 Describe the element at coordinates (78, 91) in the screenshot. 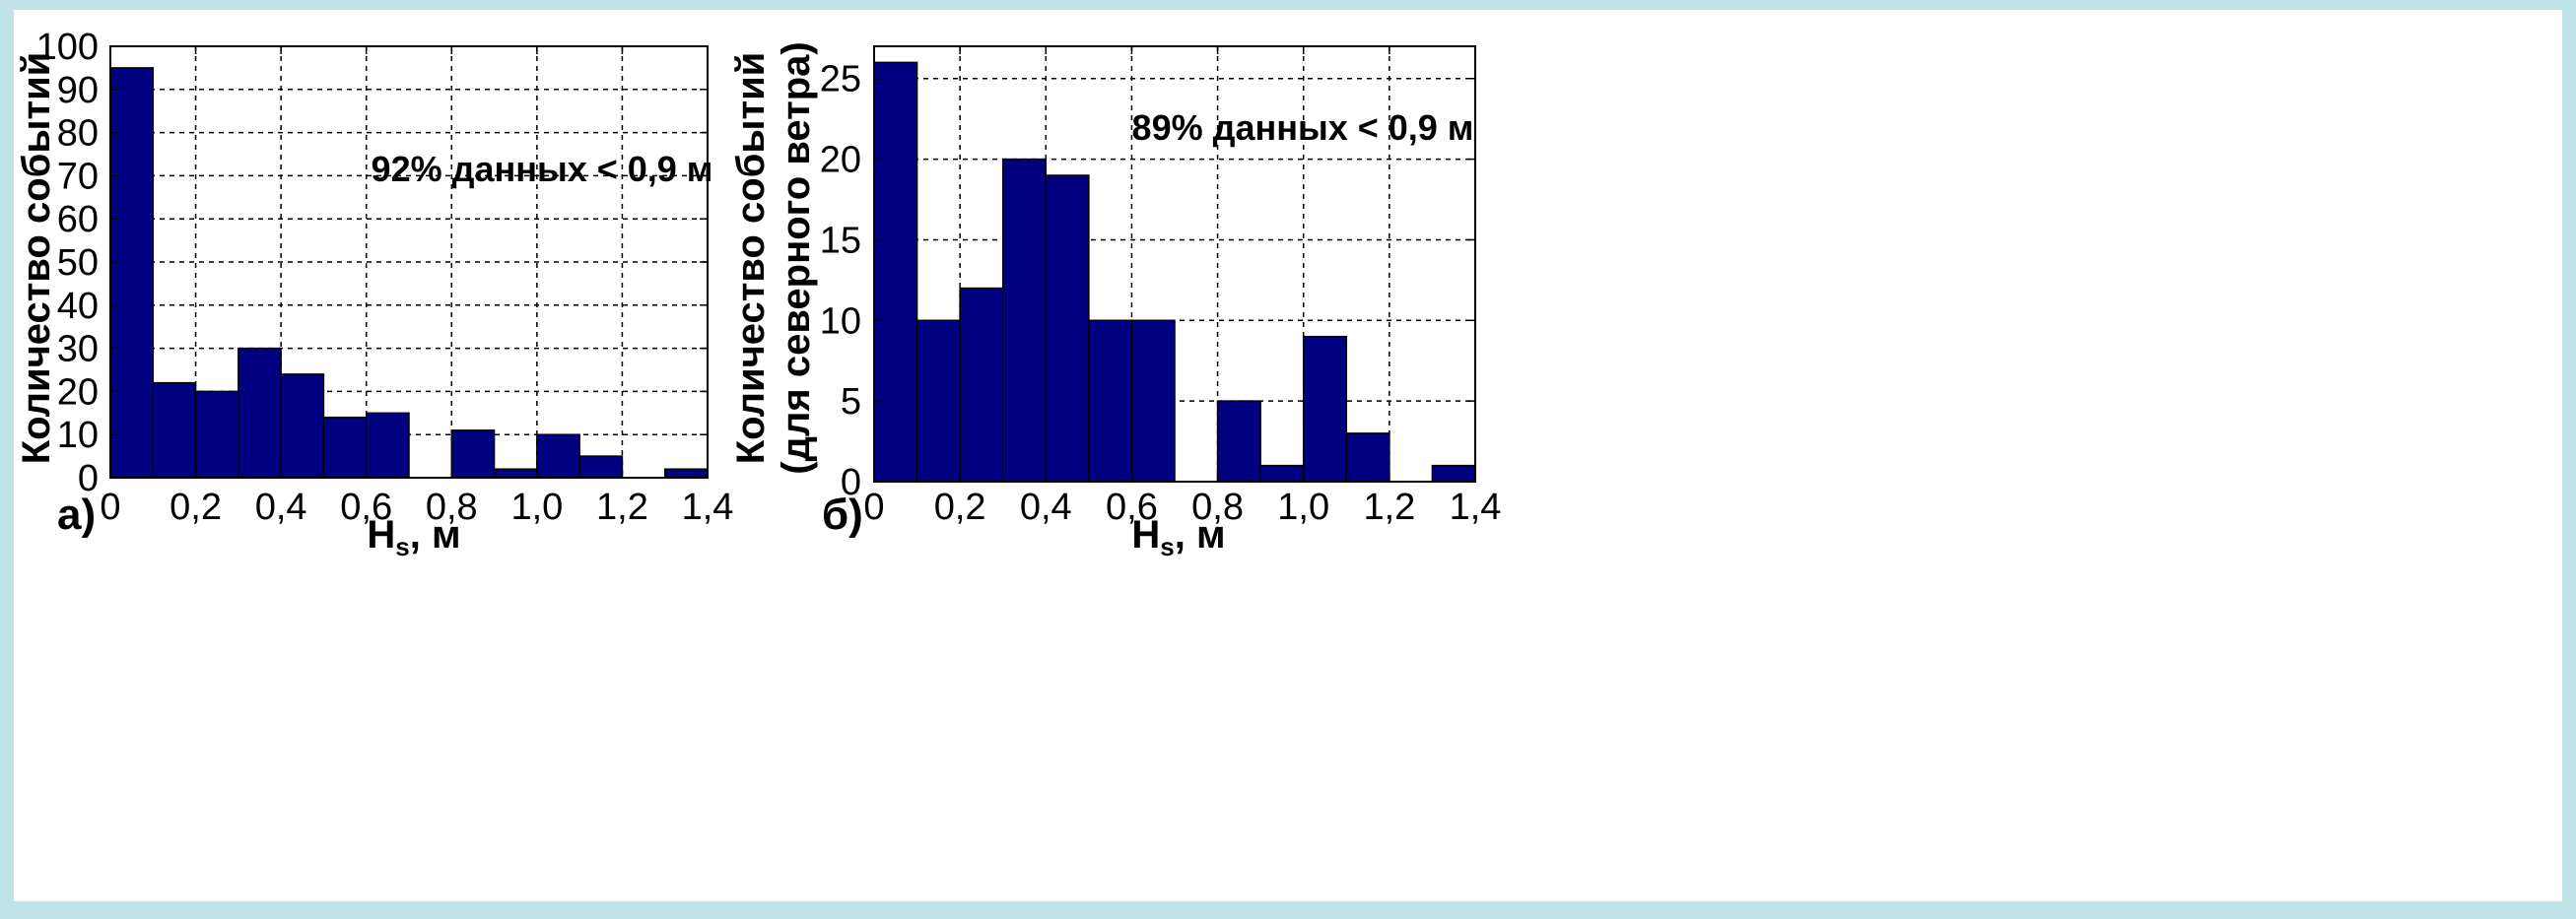

I see `y-tick-label: 90` at that location.